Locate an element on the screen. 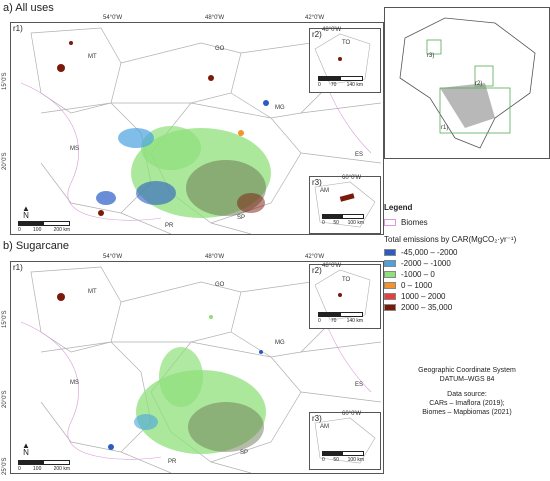  panel-title-sugarcane: b) Sugarcane is located at coordinates (36, 246).